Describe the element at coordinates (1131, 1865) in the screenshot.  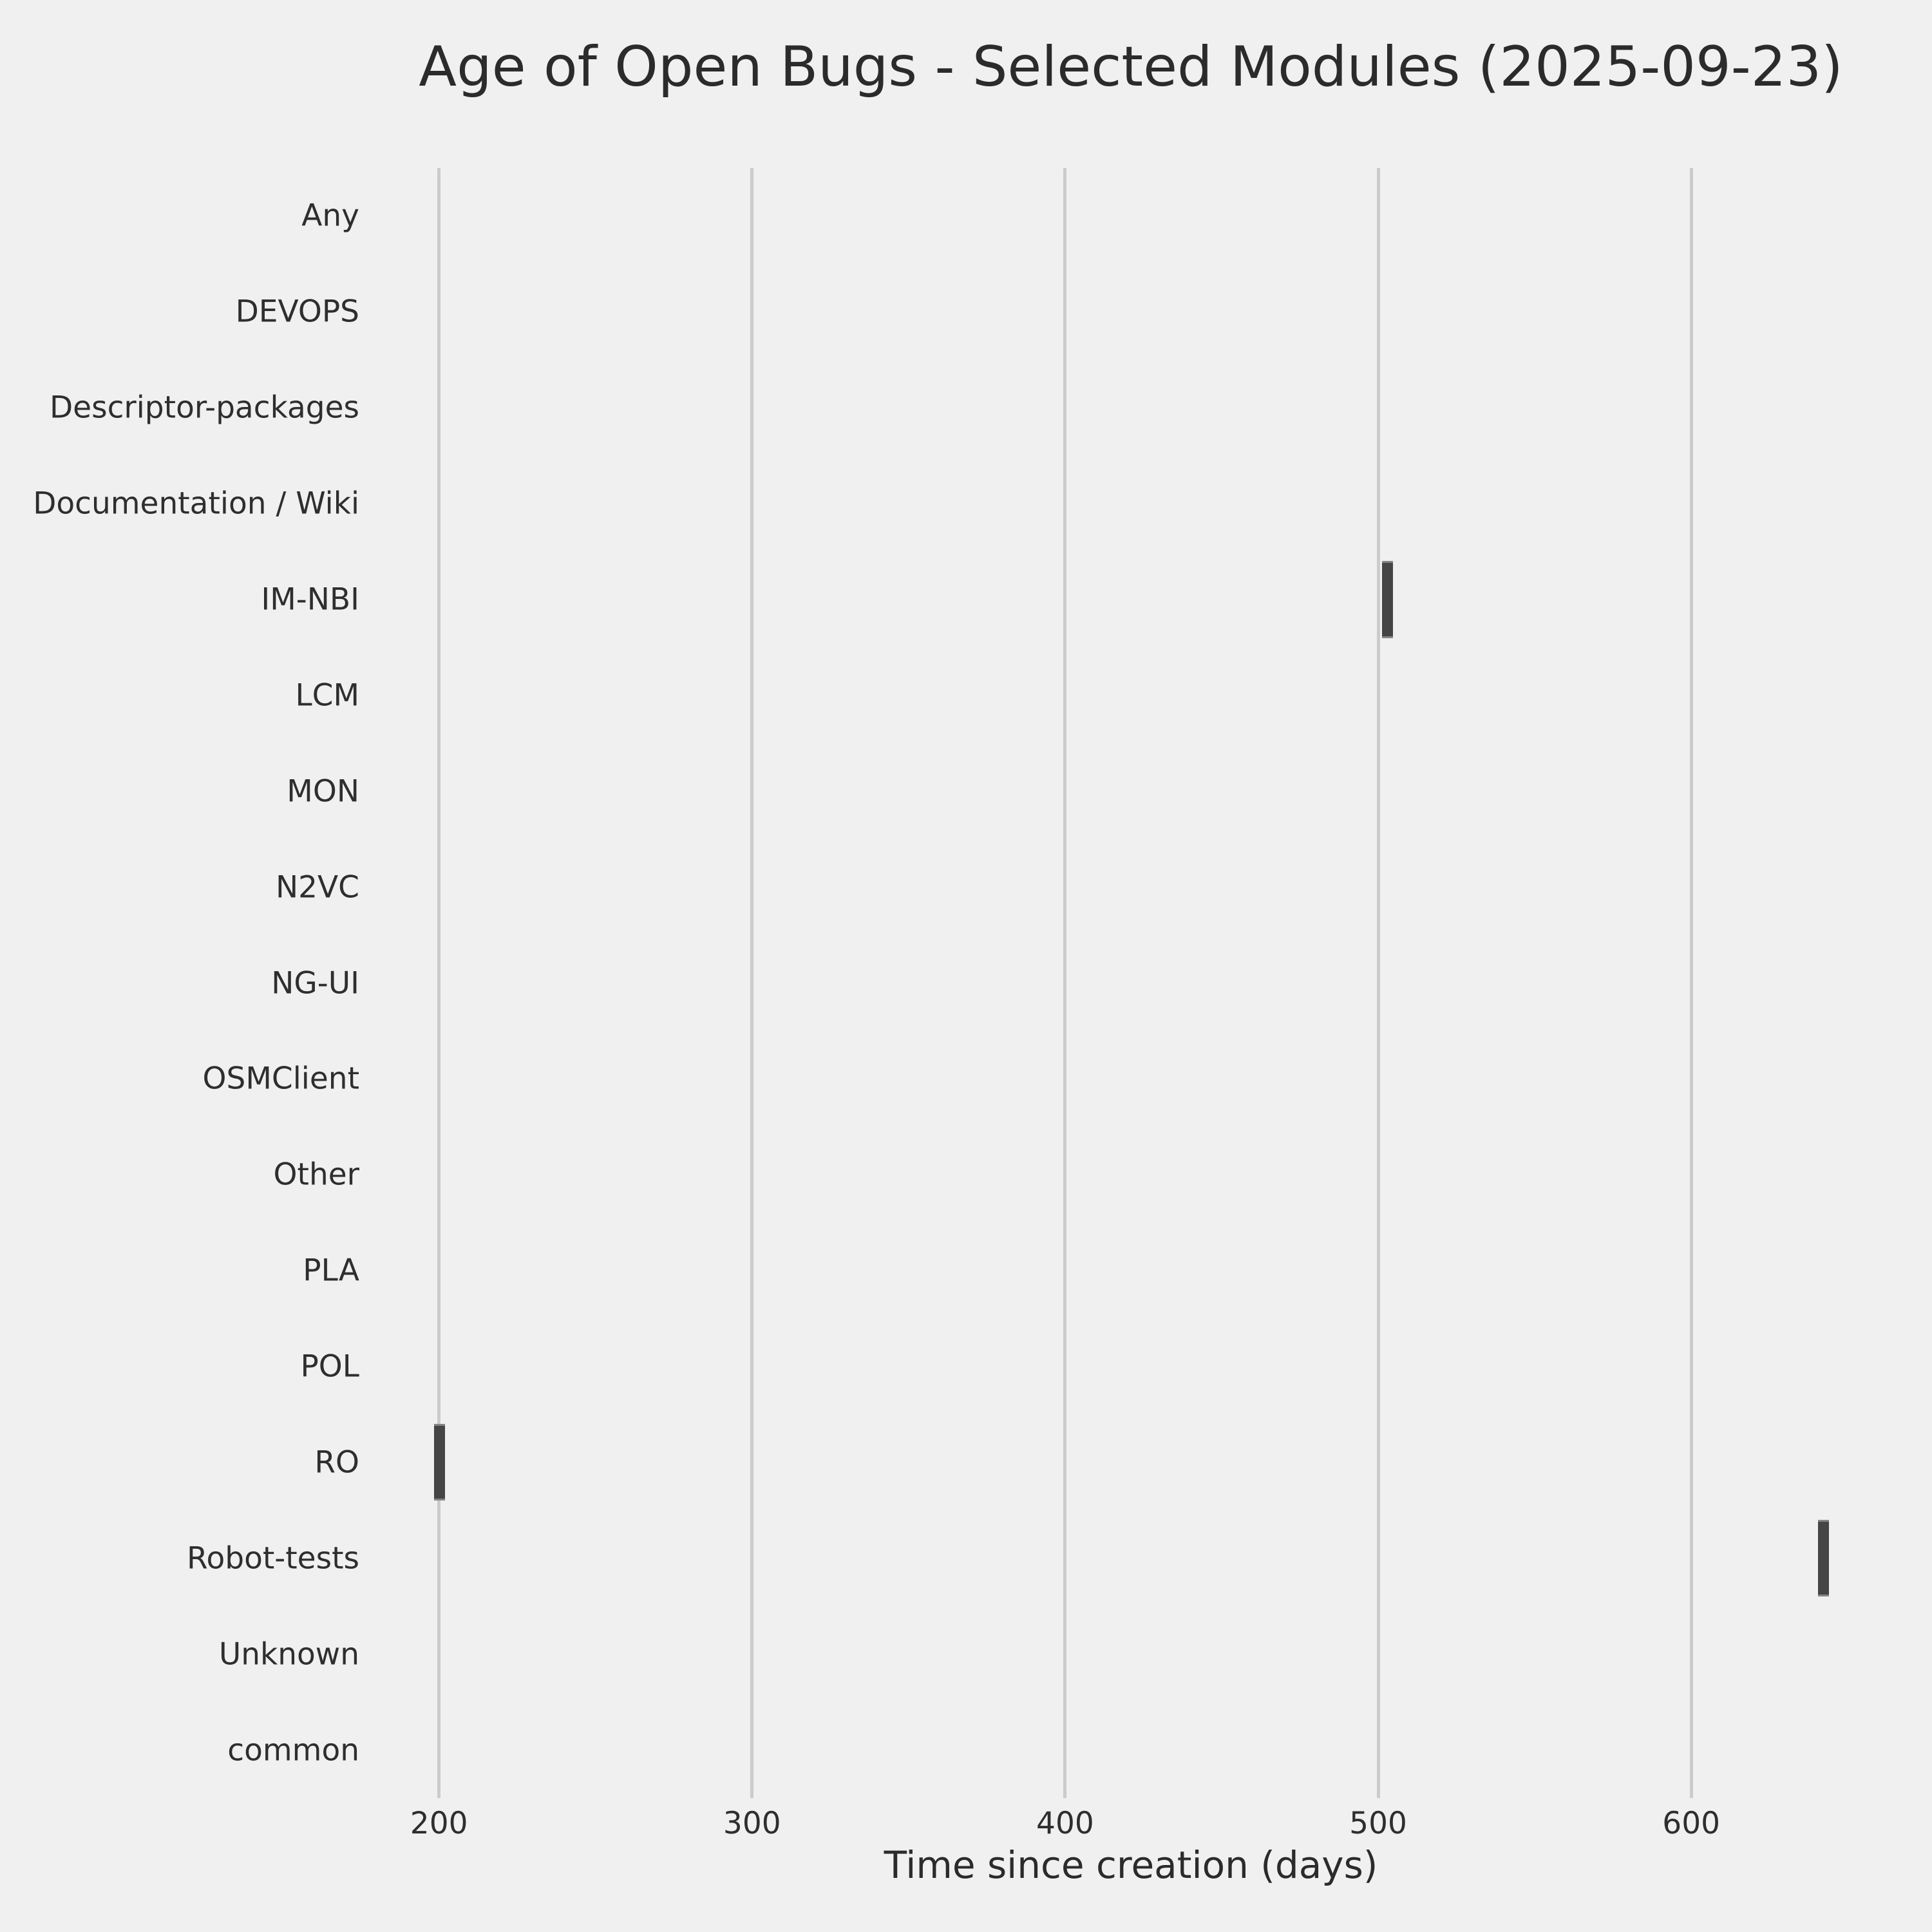
I see `x-axis-label: Time since creation (days)` at that location.